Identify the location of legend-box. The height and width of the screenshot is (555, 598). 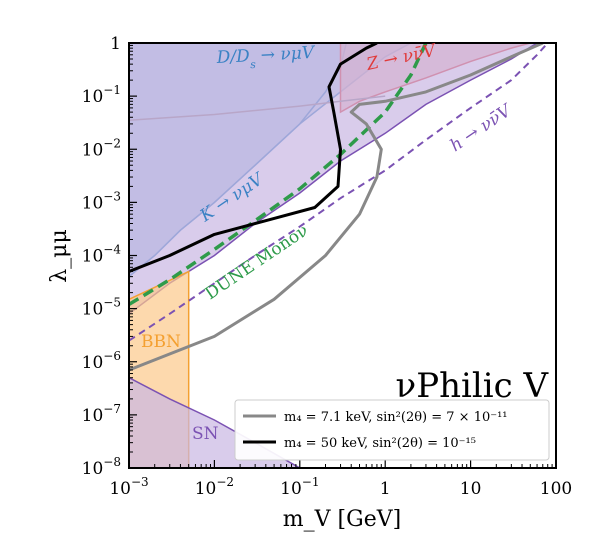
(392, 430).